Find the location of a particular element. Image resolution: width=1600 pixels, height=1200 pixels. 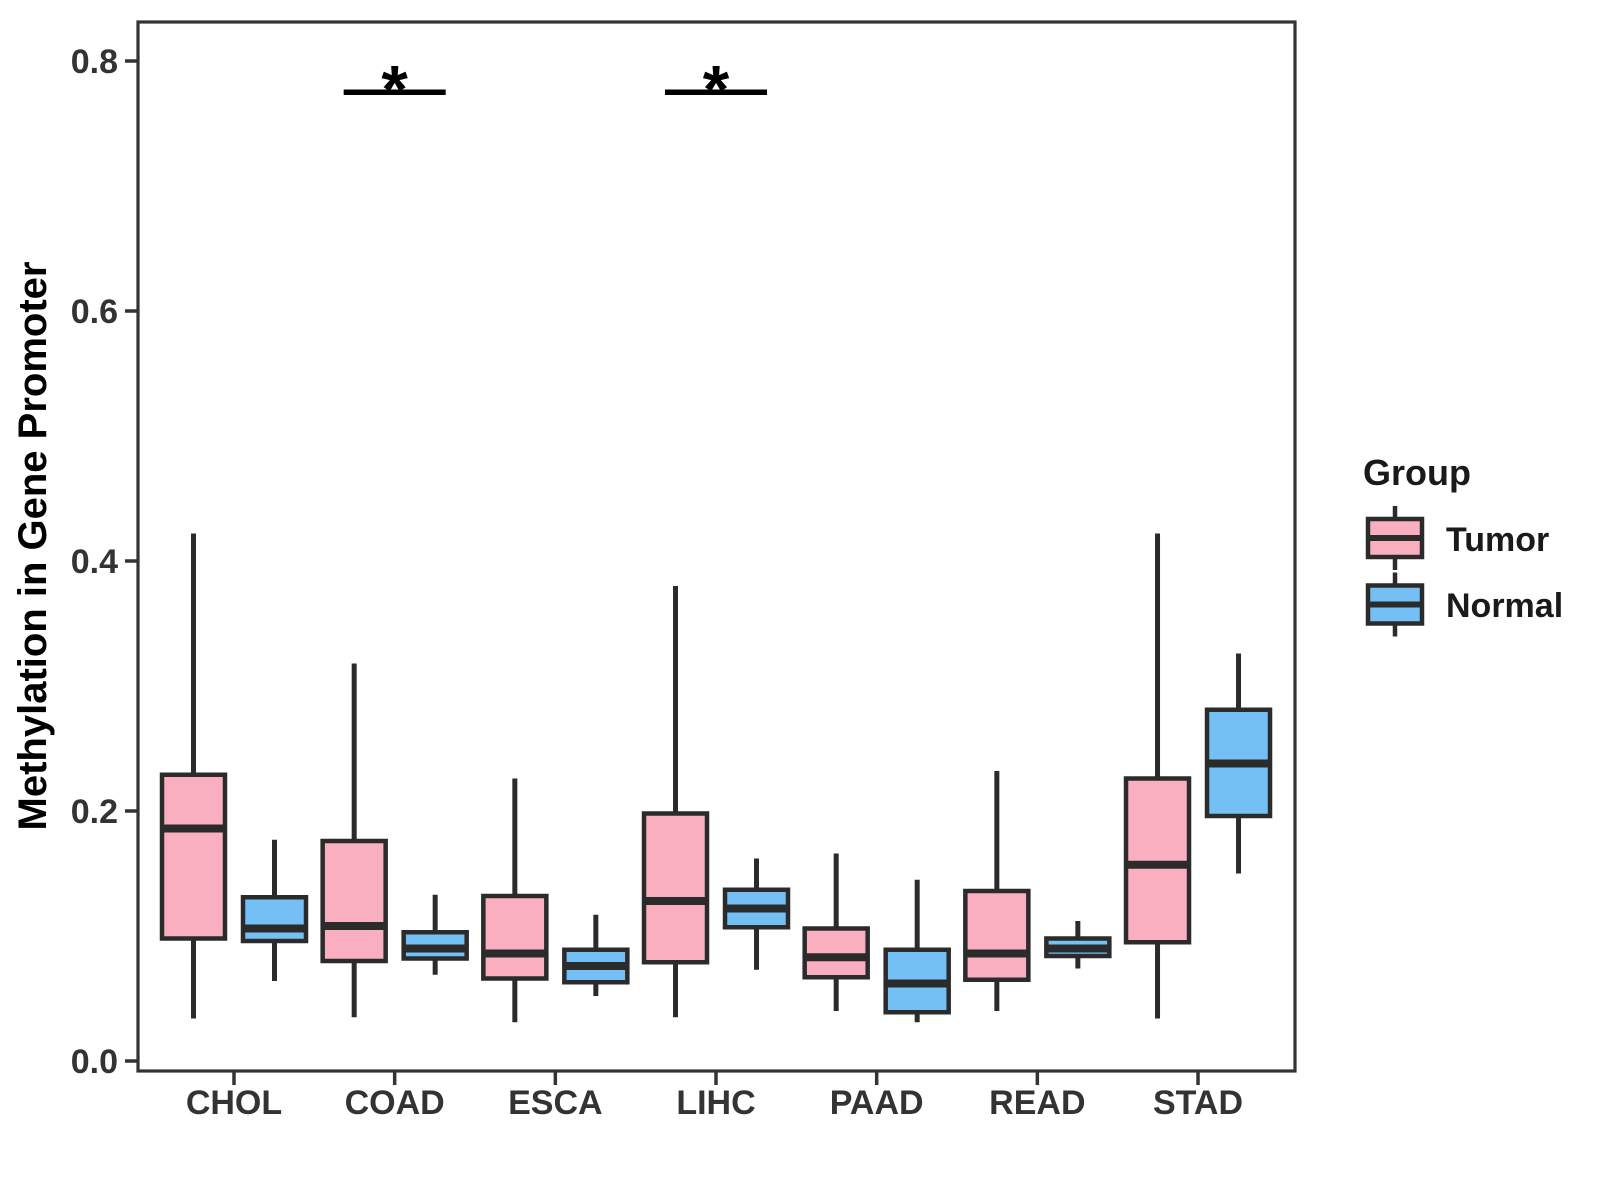

boxplot-tumor-CHOL is located at coordinates (193, 776).